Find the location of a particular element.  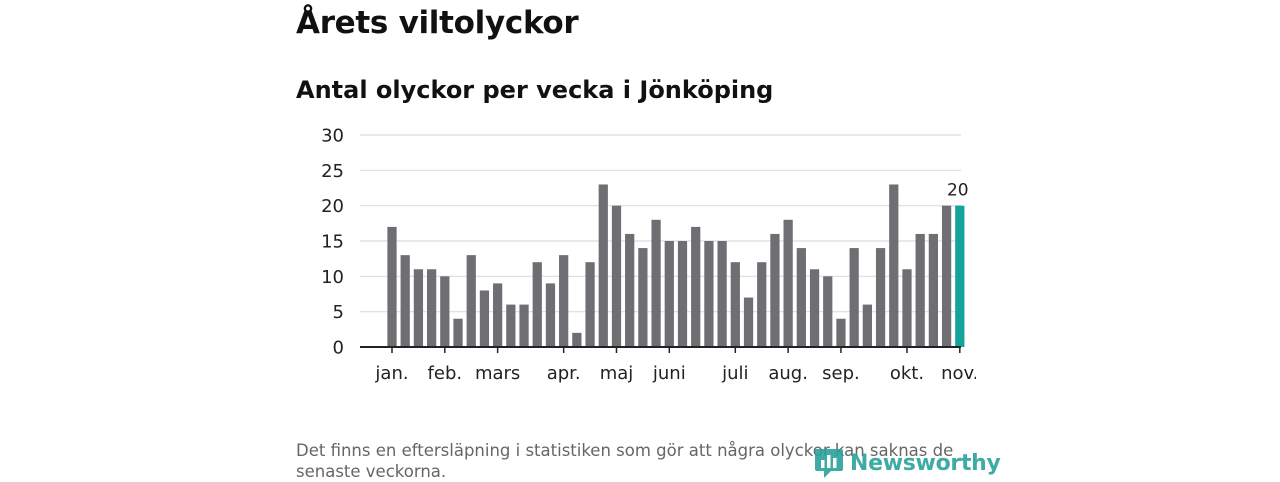

newsworthy-logo-icon is located at coordinates (829, 463).